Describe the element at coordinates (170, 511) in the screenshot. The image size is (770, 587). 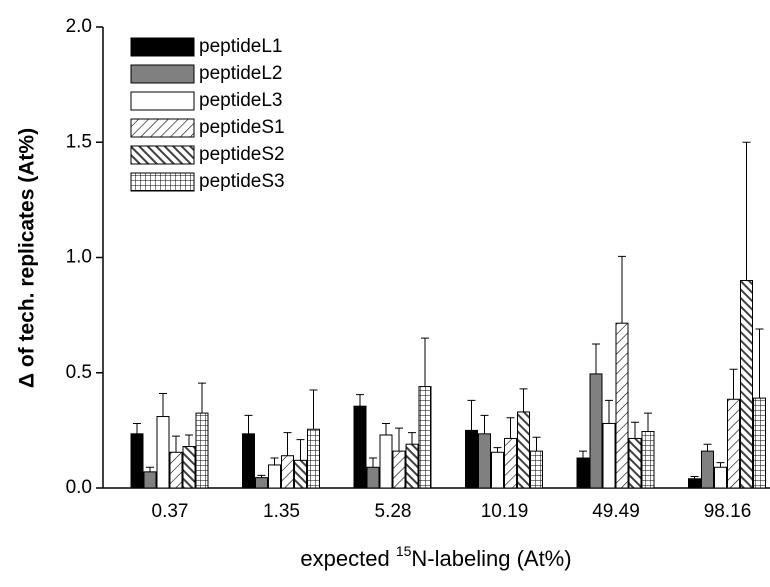
I see `x-tick-label: 0.37` at that location.